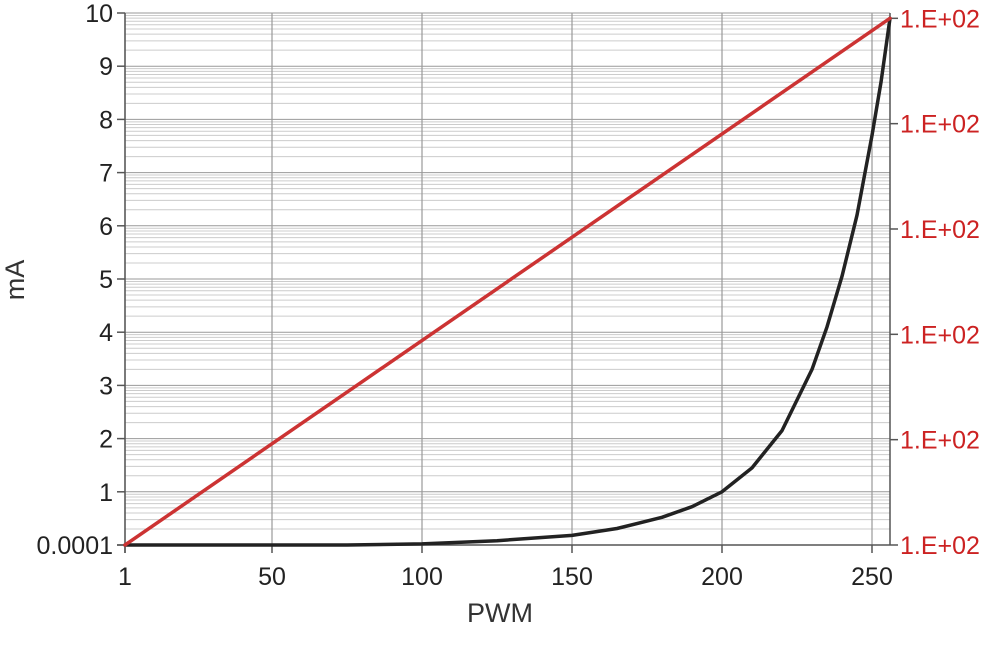 The height and width of the screenshot is (646, 1000). What do you see at coordinates (872, 577) in the screenshot?
I see `x-tick-label: 250` at bounding box center [872, 577].